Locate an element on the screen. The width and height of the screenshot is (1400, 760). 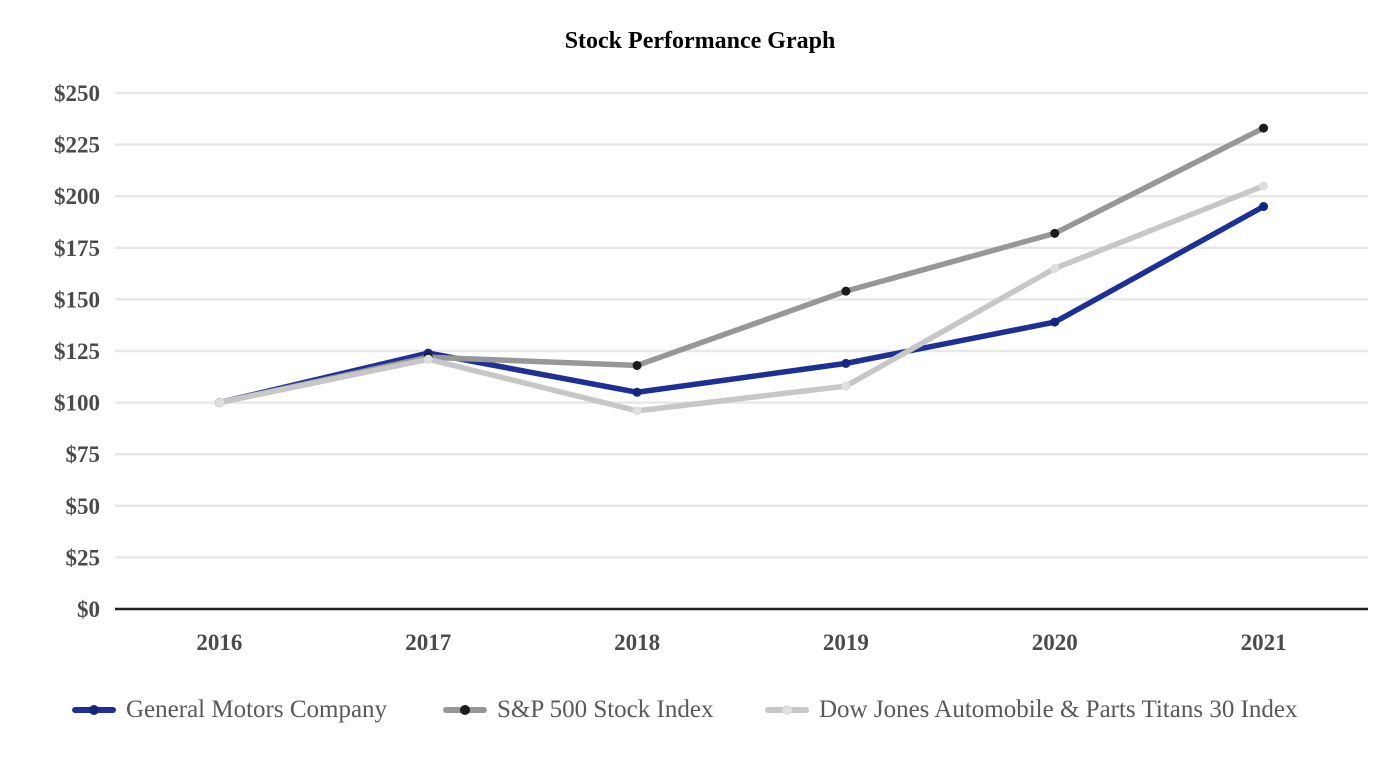
x-axis-tick-label: 2020 is located at coordinates (1055, 642).